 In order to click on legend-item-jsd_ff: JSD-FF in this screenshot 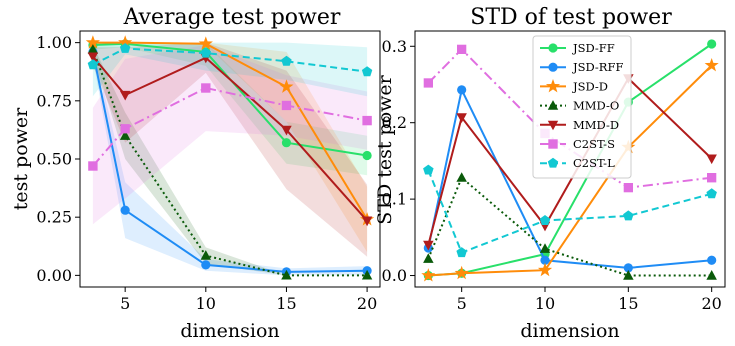, I will do `click(577, 48)`.